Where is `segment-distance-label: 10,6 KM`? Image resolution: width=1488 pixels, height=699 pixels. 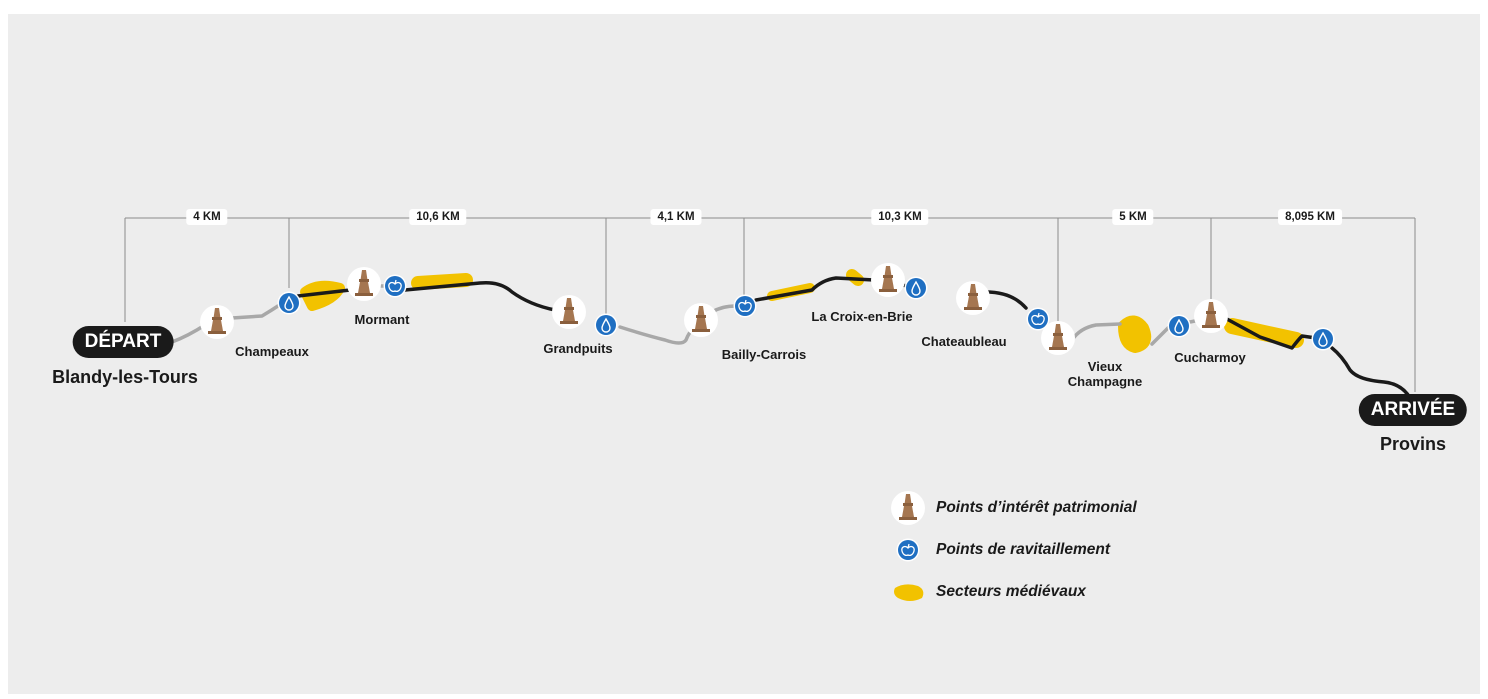
segment-distance-label: 10,6 KM is located at coordinates (438, 217).